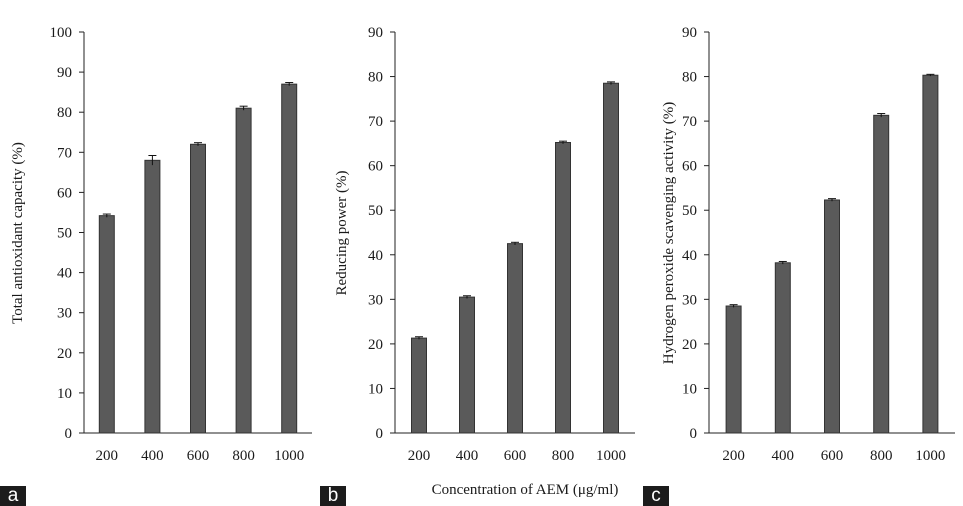  Describe the element at coordinates (18, 233) in the screenshot. I see `y-axis-label: Total antioxidant capacity (%)` at that location.